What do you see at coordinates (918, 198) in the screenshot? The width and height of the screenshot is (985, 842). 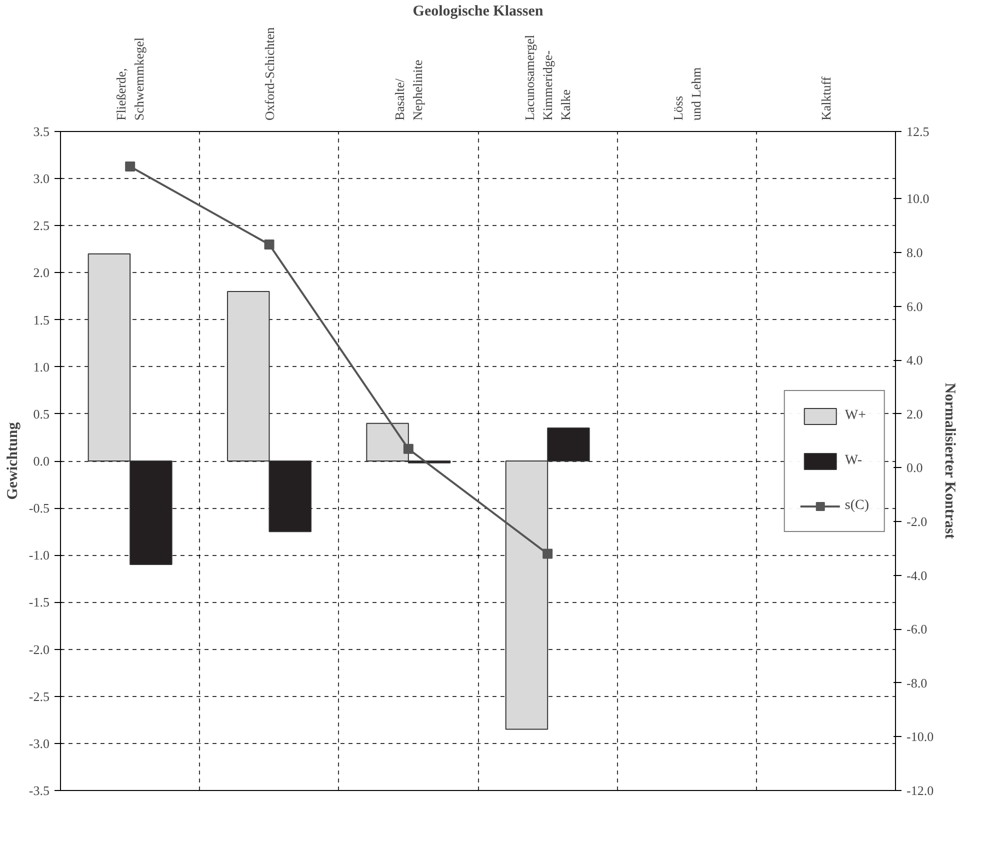 I see `y2-tick-label: 10.0` at bounding box center [918, 198].